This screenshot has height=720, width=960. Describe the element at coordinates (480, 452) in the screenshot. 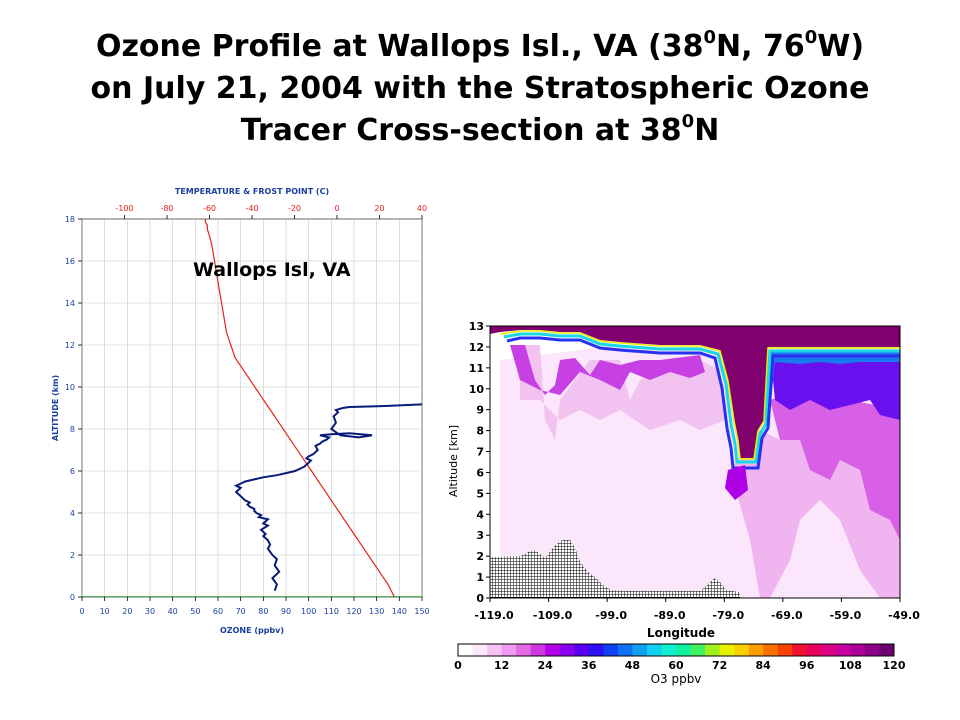

I see `cross-section-y-tick-label: 7` at that location.